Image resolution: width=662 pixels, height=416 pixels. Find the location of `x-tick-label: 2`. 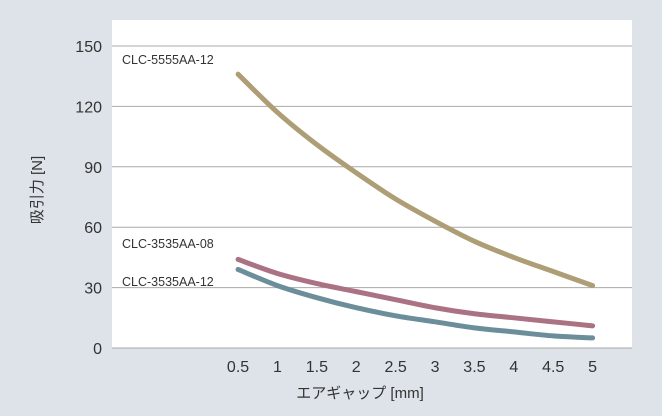

x-tick-label: 2 is located at coordinates (356, 367).